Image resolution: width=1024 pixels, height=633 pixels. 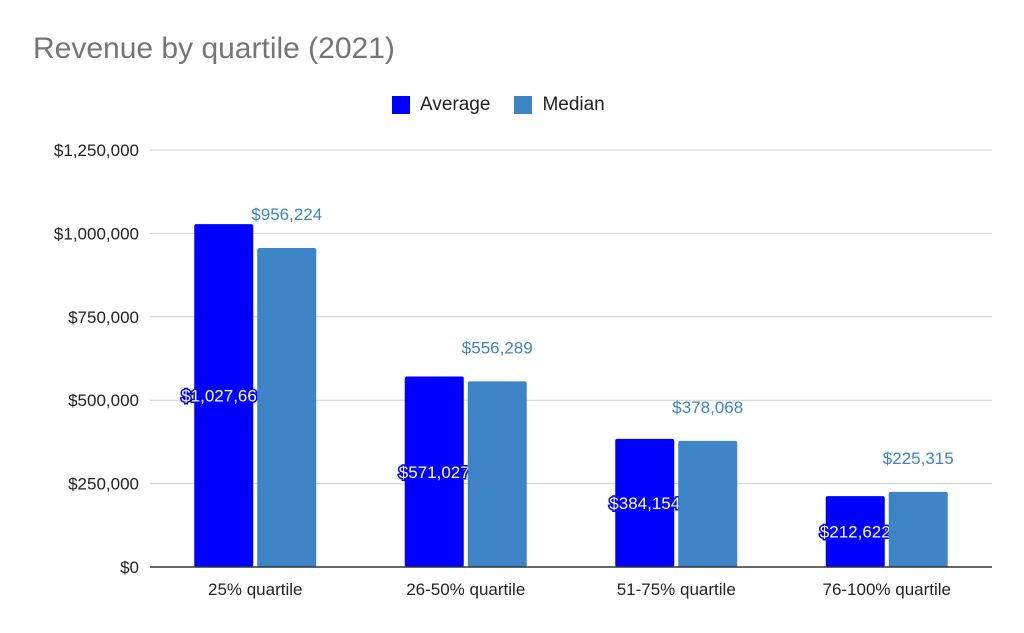 What do you see at coordinates (455, 104) in the screenshot?
I see `legend-label-average: Average` at bounding box center [455, 104].